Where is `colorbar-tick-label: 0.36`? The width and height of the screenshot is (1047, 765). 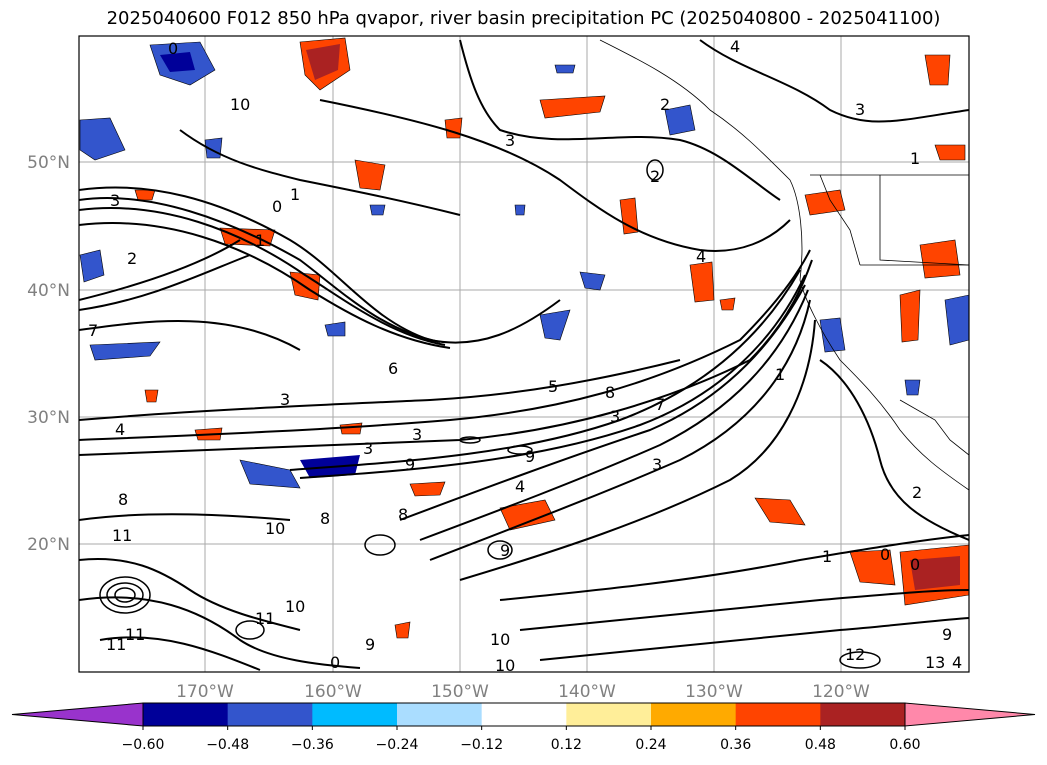 colorbar-tick-label: 0.36 is located at coordinates (735, 745).